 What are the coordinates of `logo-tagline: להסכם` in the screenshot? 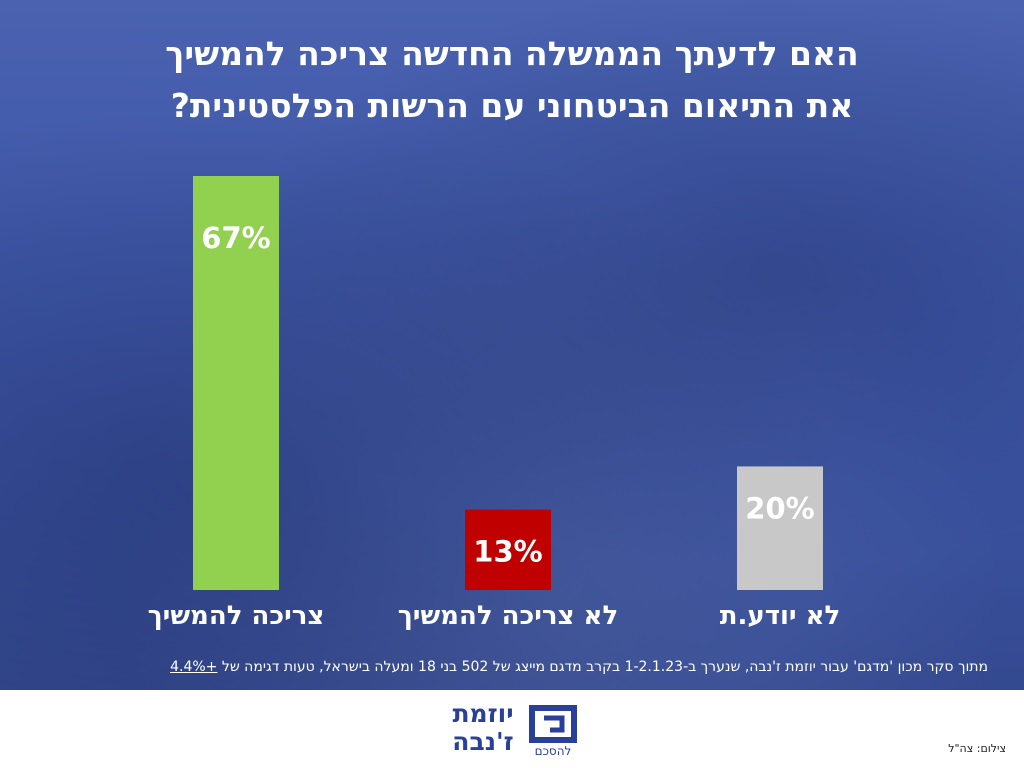 It's located at (553, 751).